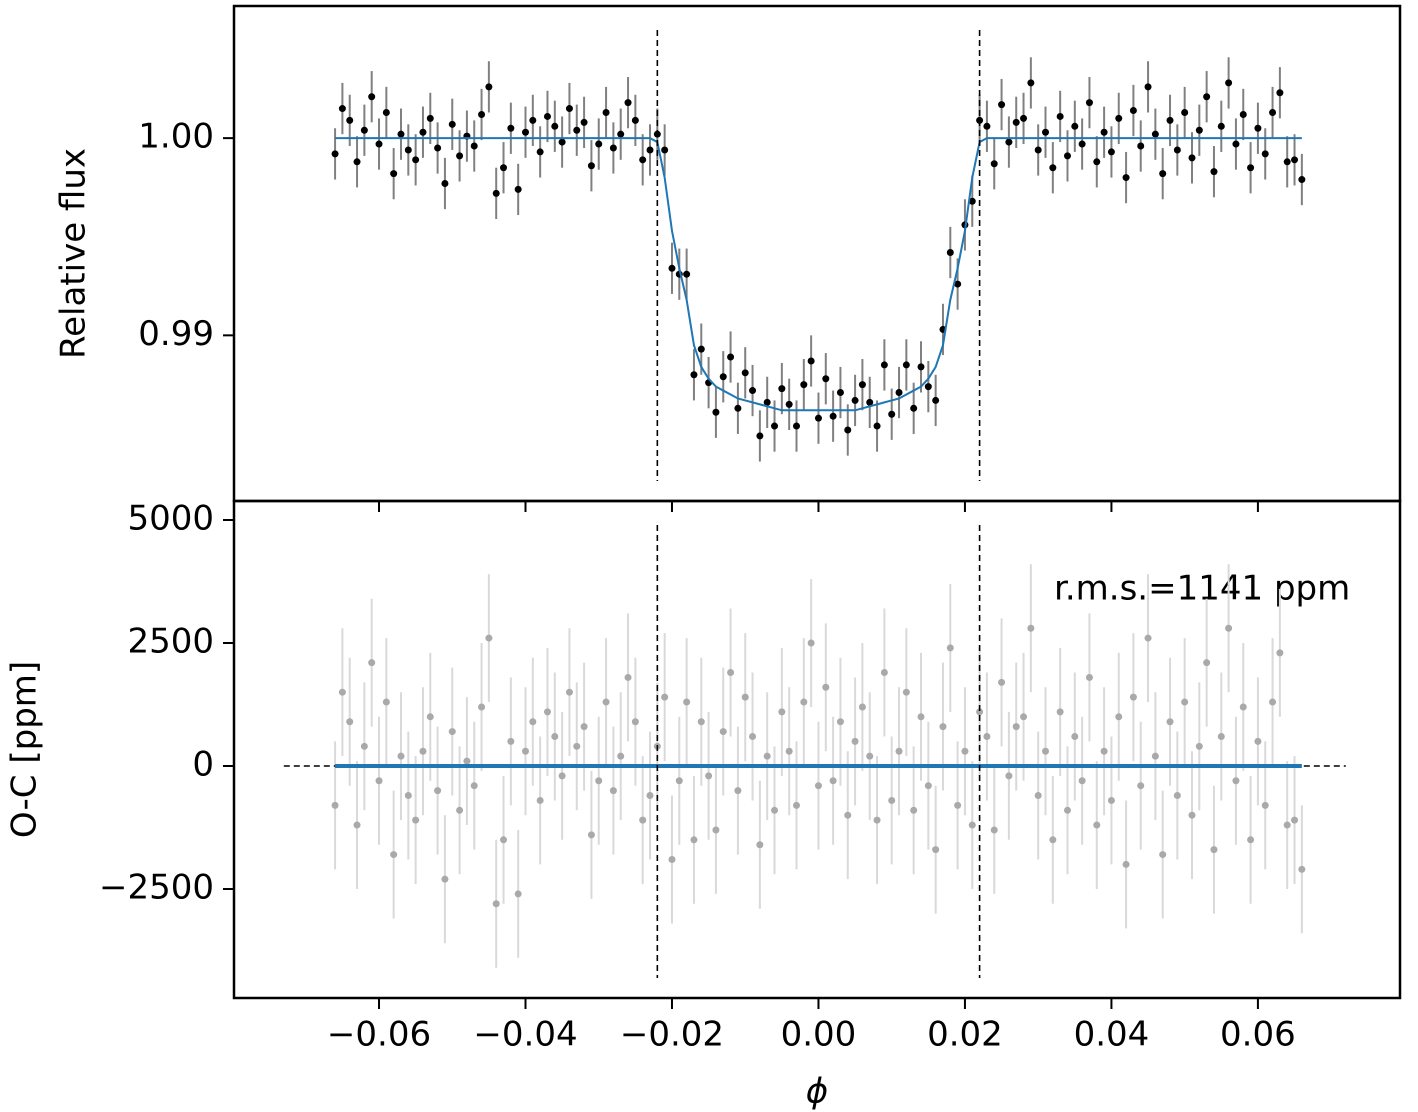  I want to click on x-tick-label: −0.06, so click(379, 1035).